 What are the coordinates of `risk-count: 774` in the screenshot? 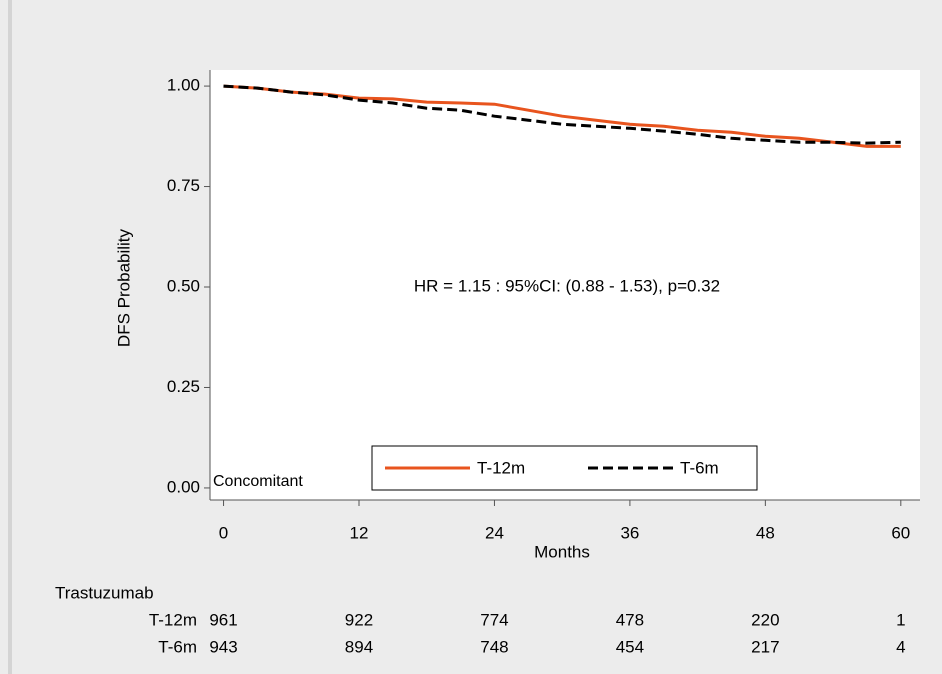 It's located at (494, 619).